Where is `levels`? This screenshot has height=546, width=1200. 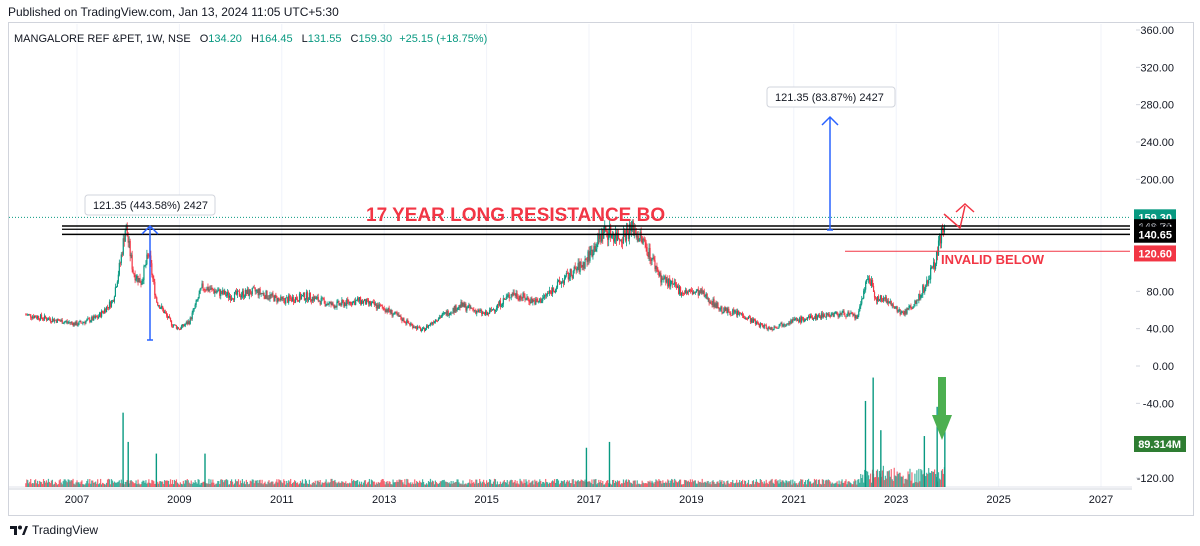
levels is located at coordinates (569, 234).